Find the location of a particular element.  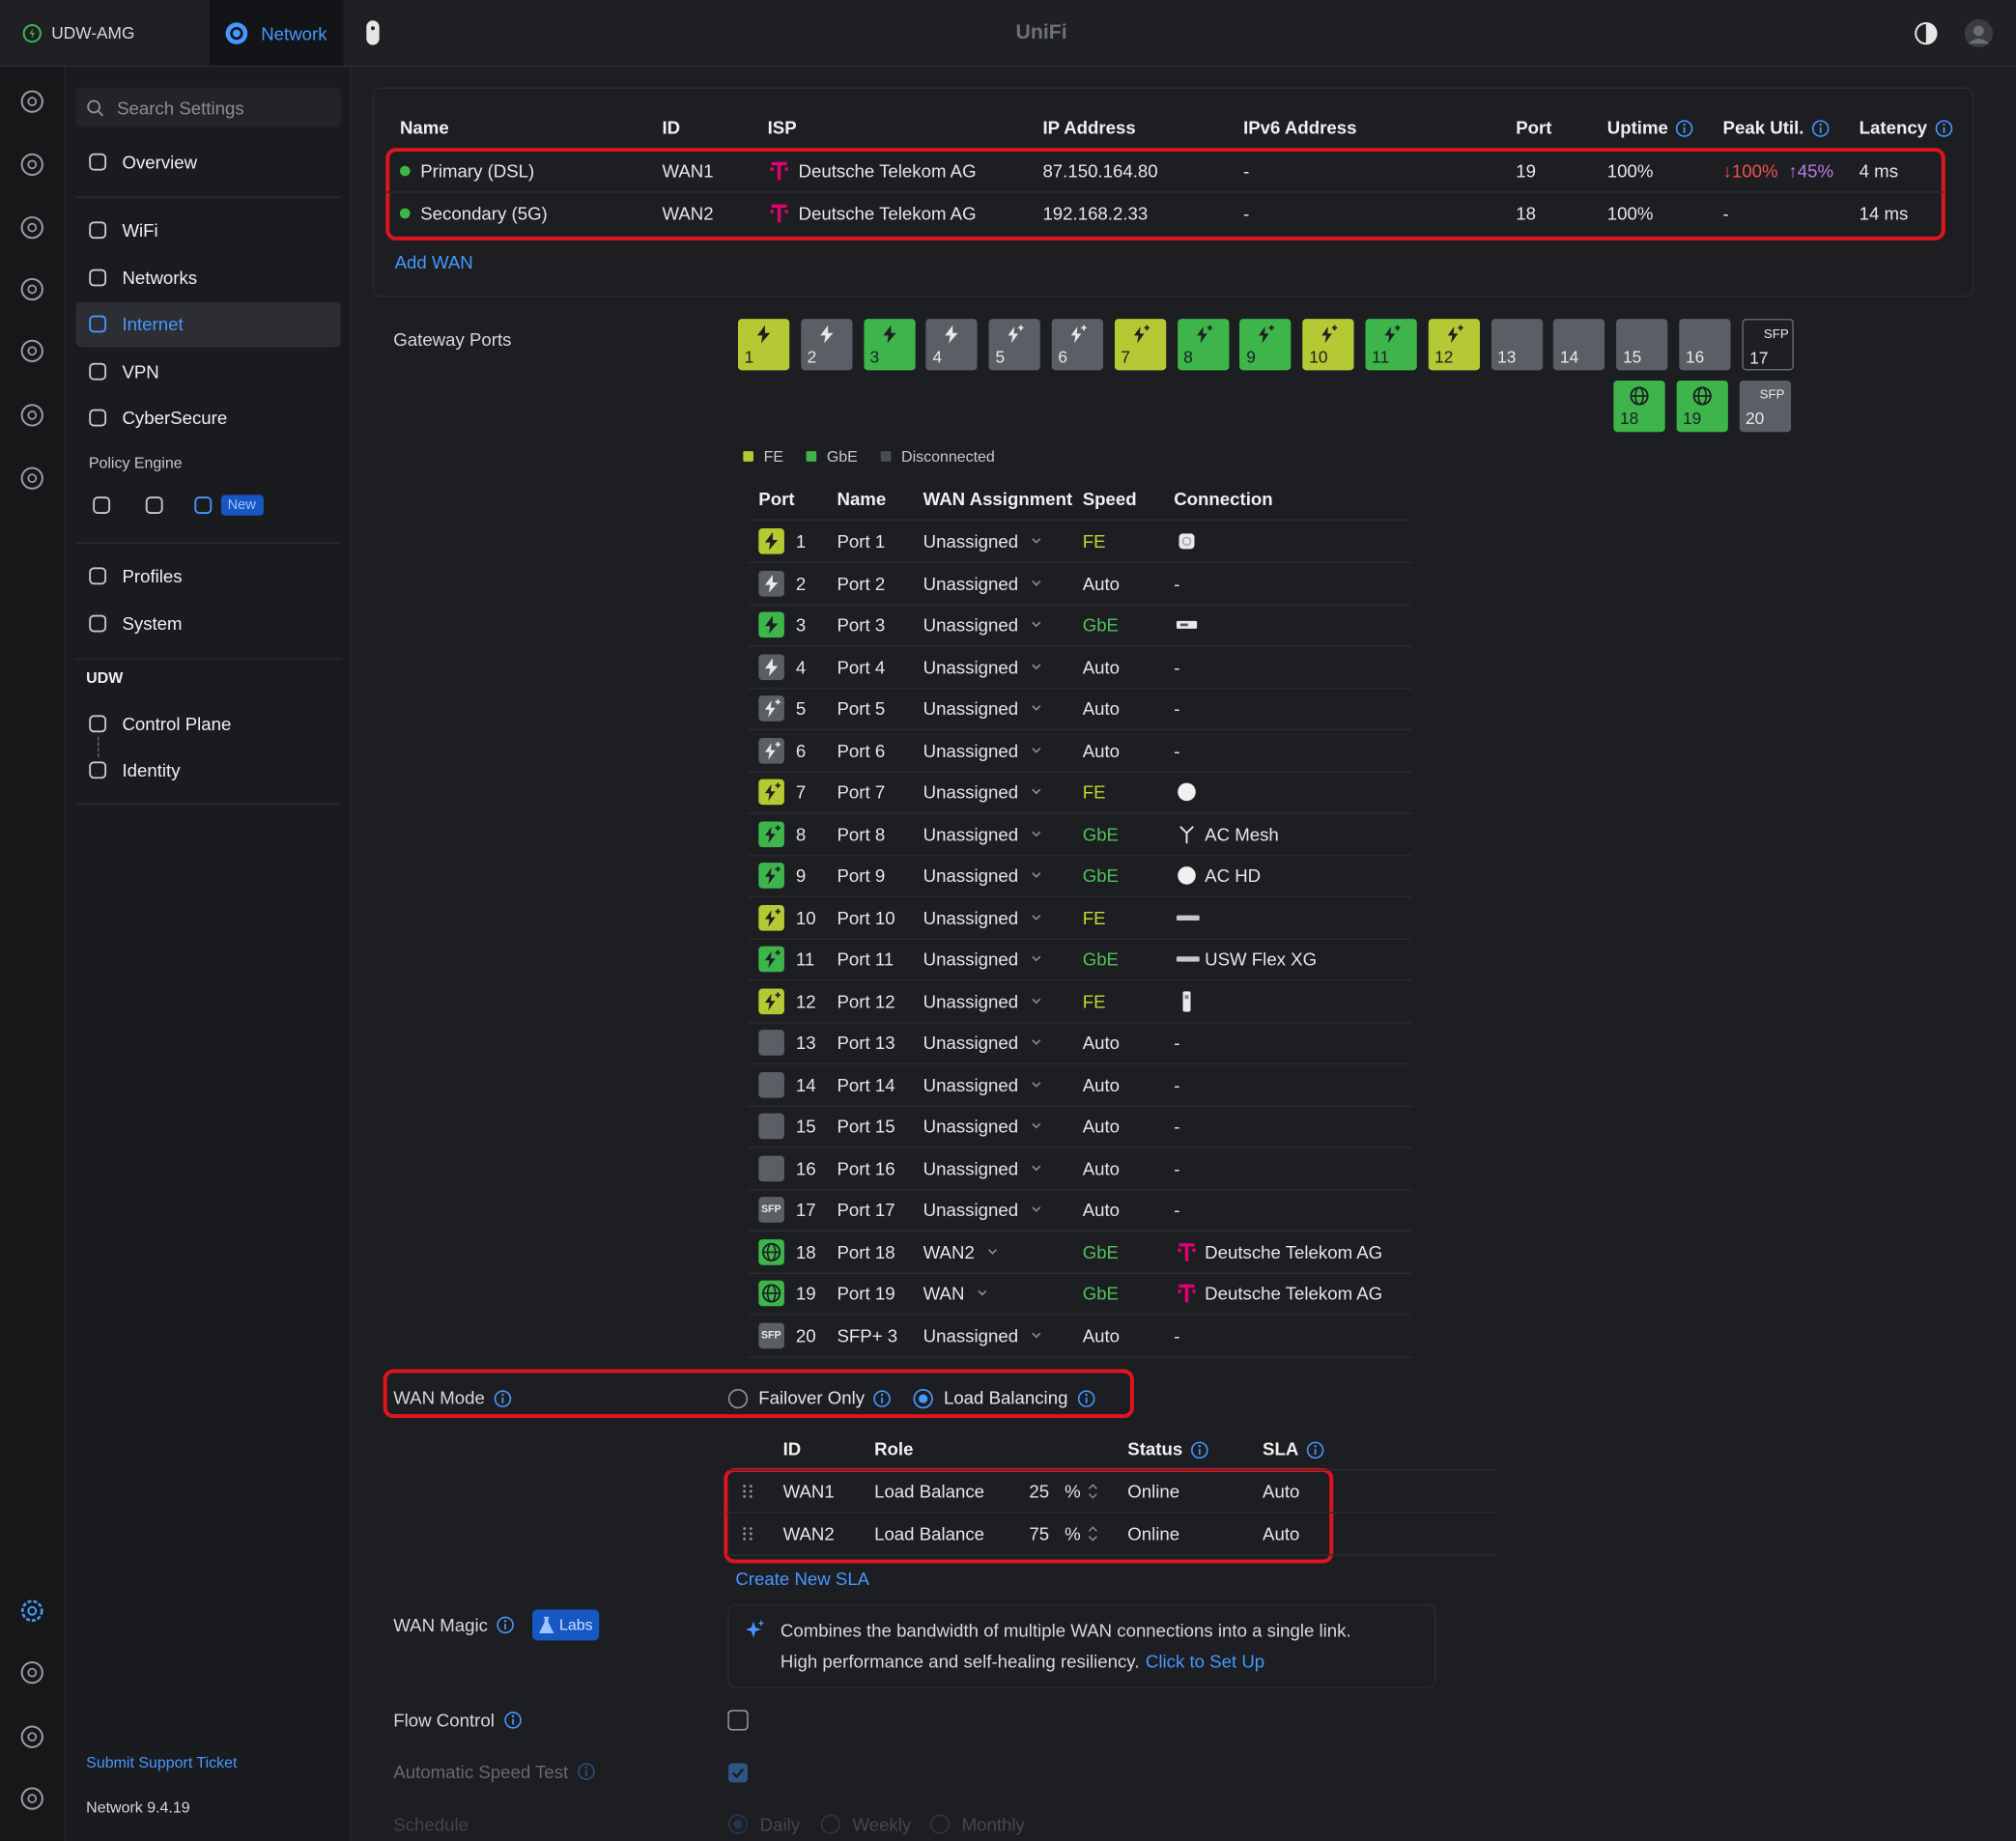

theme-toggle is located at coordinates (1926, 33).